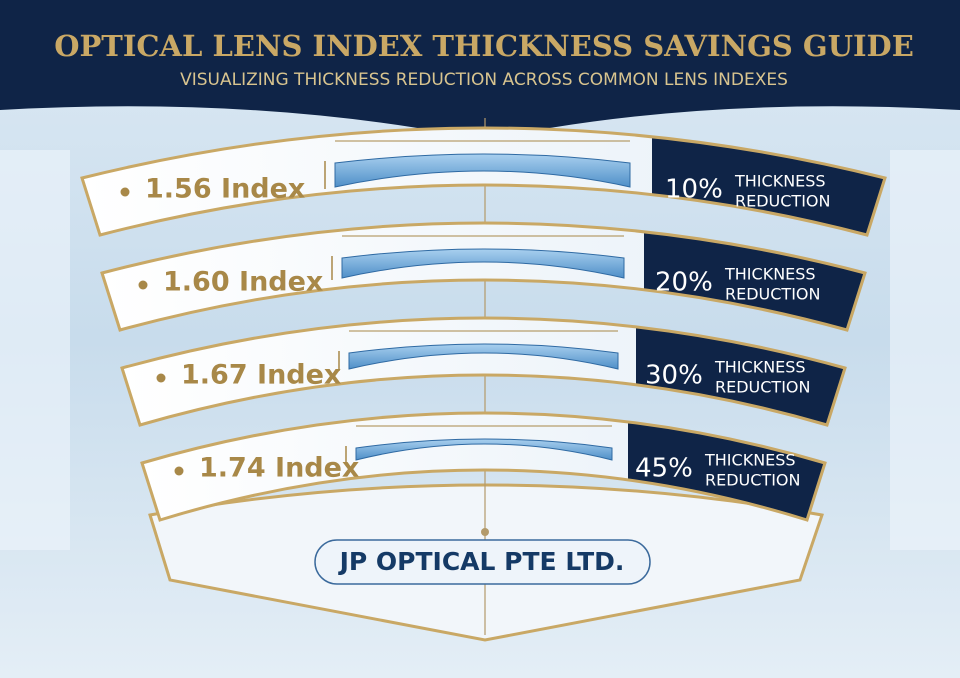 The height and width of the screenshot is (678, 960). What do you see at coordinates (225, 189) in the screenshot?
I see `index-label: 1.56 Index` at bounding box center [225, 189].